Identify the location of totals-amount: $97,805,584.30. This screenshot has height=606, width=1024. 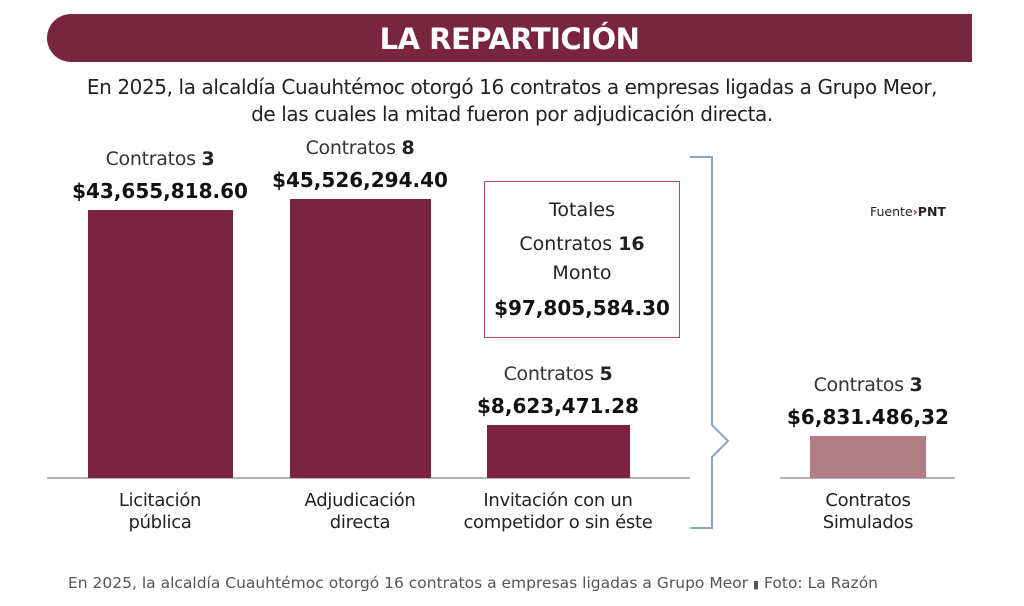
(582, 308).